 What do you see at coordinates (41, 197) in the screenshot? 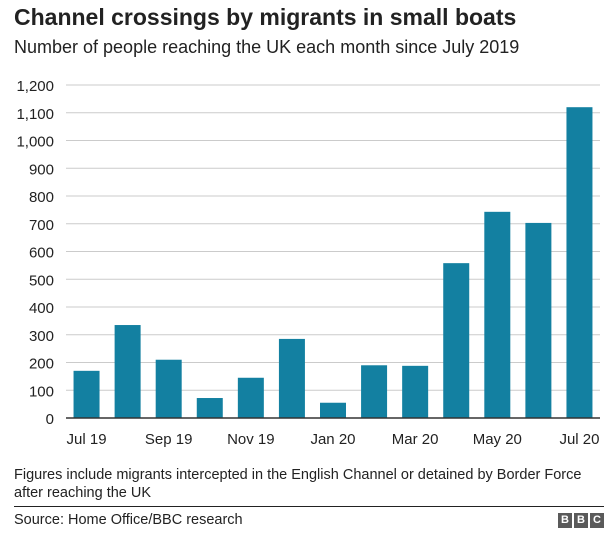
I see `y-tick-label: 800` at bounding box center [41, 197].